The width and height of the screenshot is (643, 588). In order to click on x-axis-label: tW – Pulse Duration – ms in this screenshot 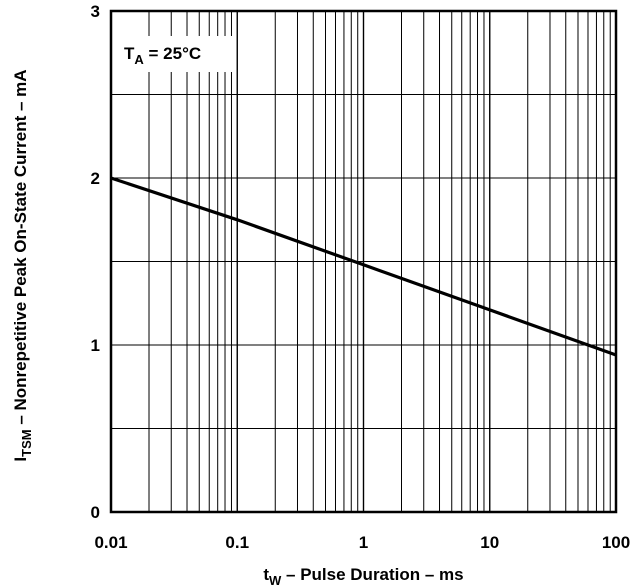, I will do `click(363, 576)`.